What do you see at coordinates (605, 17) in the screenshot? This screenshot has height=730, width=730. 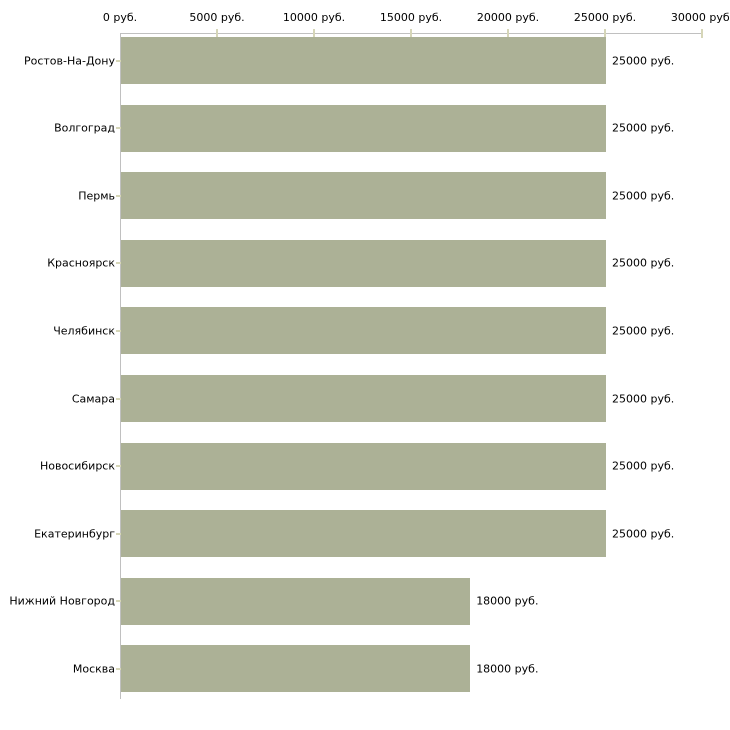 I see `x-axis-tick-label: 25000 руб.` at bounding box center [605, 17].